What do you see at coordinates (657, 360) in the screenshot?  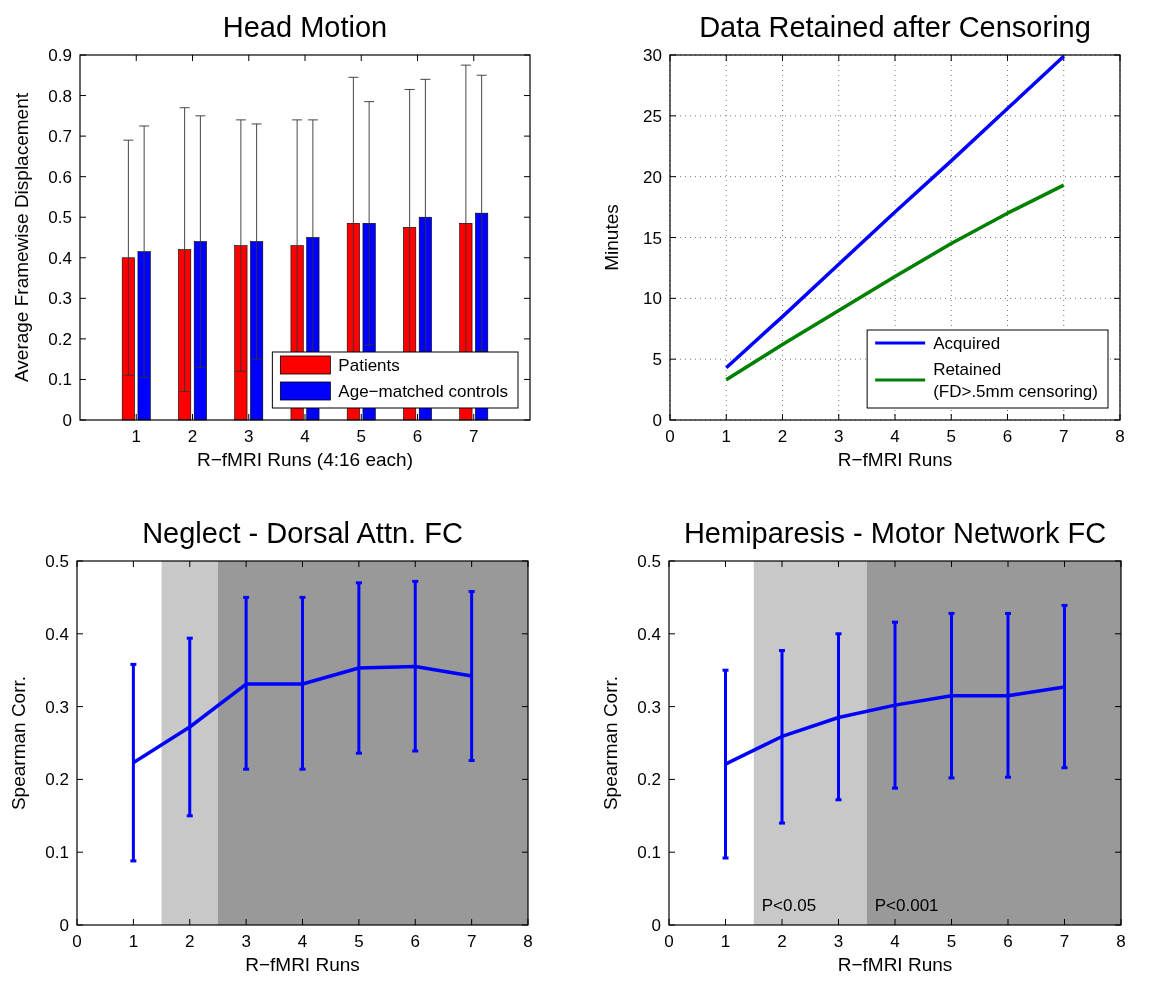 I see `y-tick-label: 5` at bounding box center [657, 360].